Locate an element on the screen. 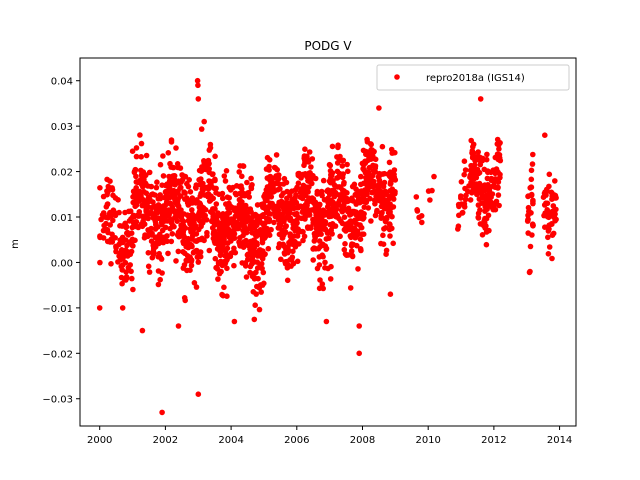 Image resolution: width=640 pixels, height=480 pixels. x-tick-label: 2006 is located at coordinates (296, 440).